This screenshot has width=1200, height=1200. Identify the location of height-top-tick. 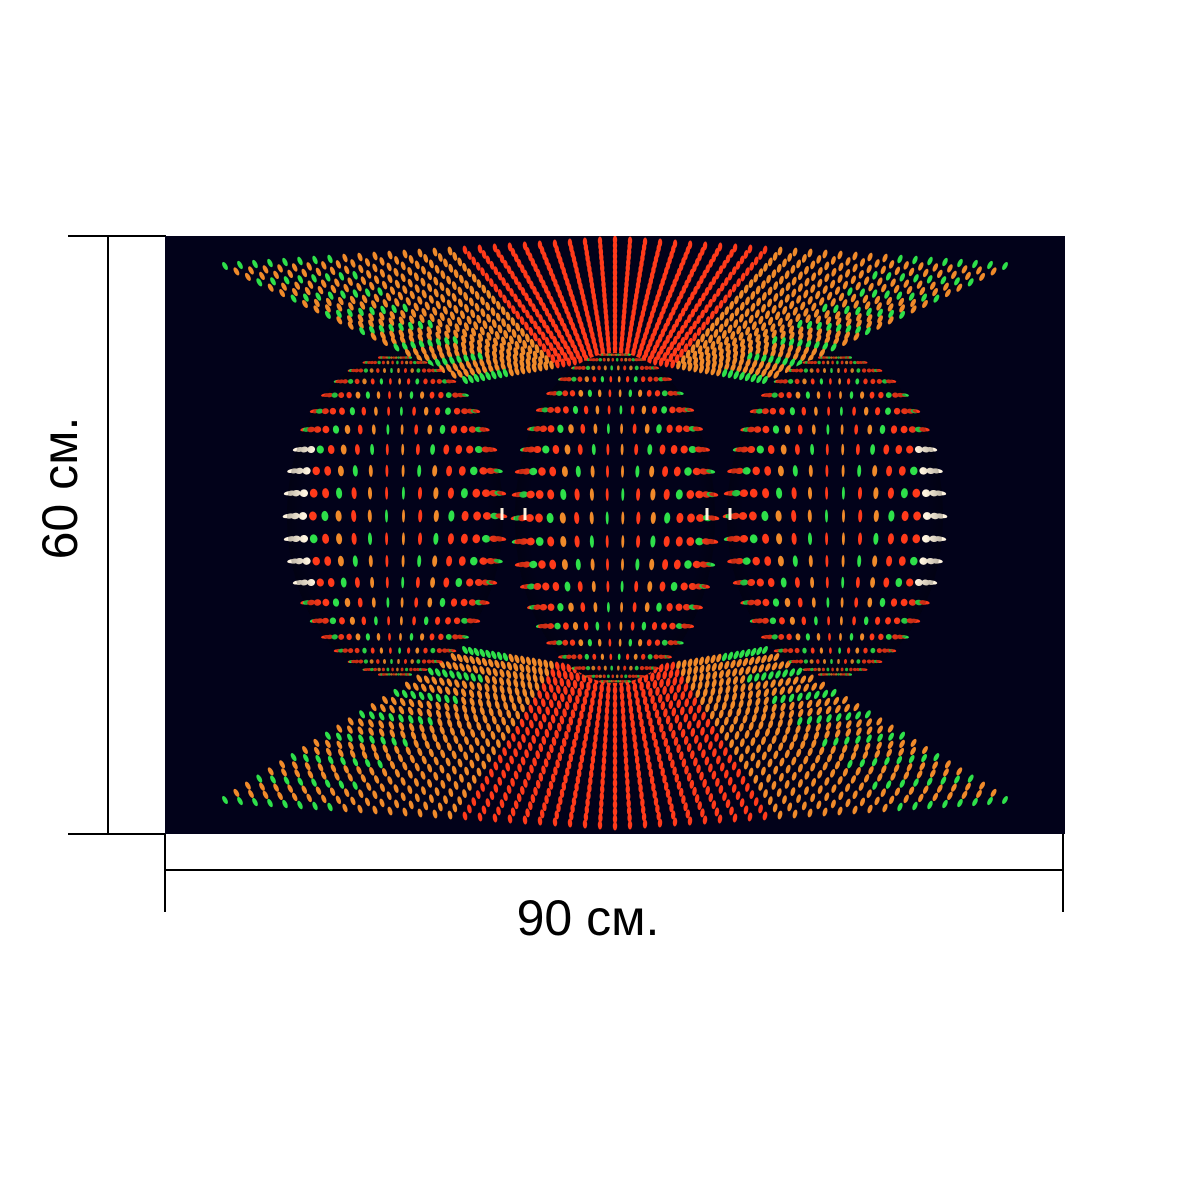
(117, 236).